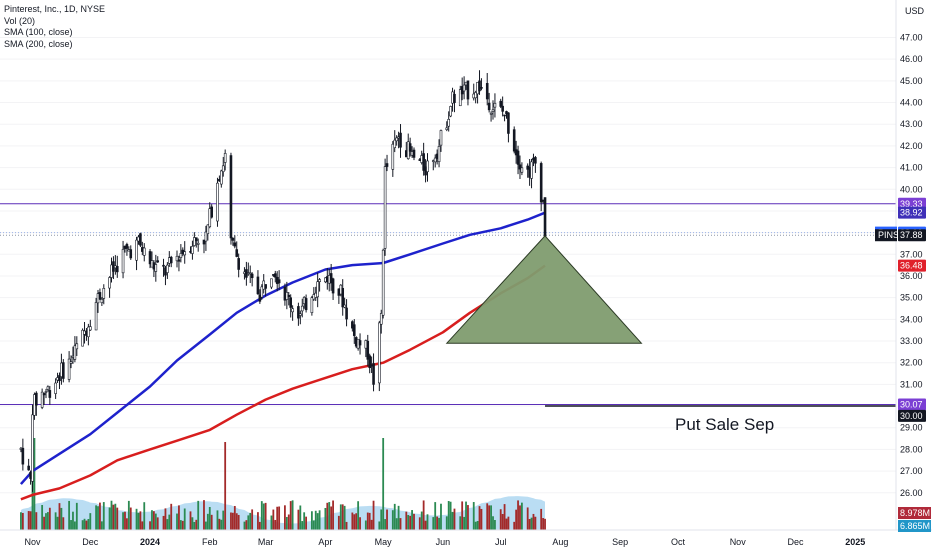 The image size is (932, 550). What do you see at coordinates (38, 43) in the screenshot?
I see `legend-sma200: SMA (200, close)` at bounding box center [38, 43].